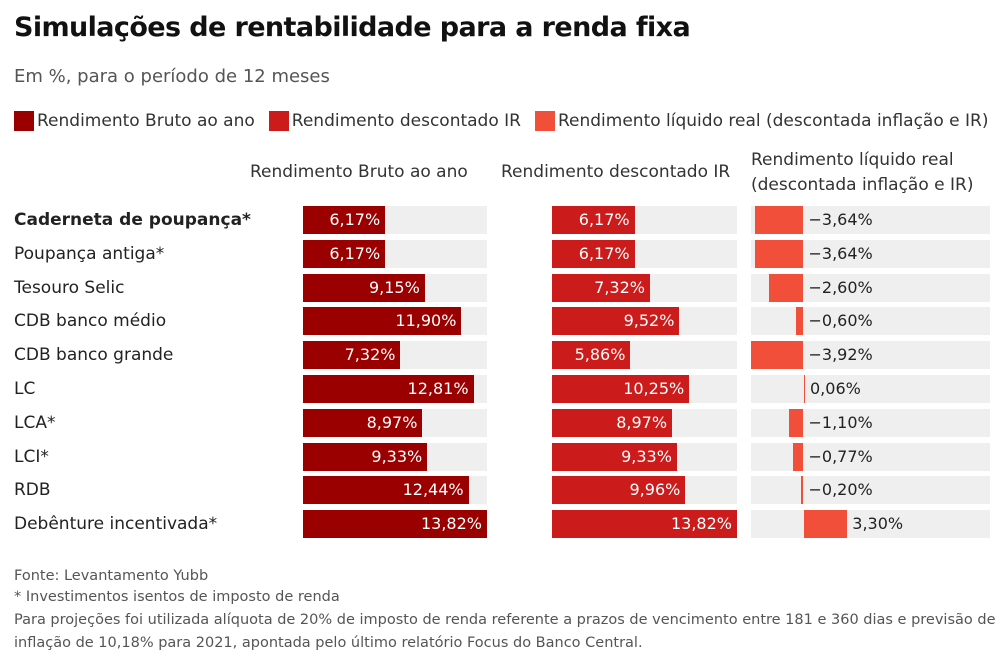  Describe the element at coordinates (644, 457) in the screenshot. I see `bar-track-after-ir: 9,33%` at that location.